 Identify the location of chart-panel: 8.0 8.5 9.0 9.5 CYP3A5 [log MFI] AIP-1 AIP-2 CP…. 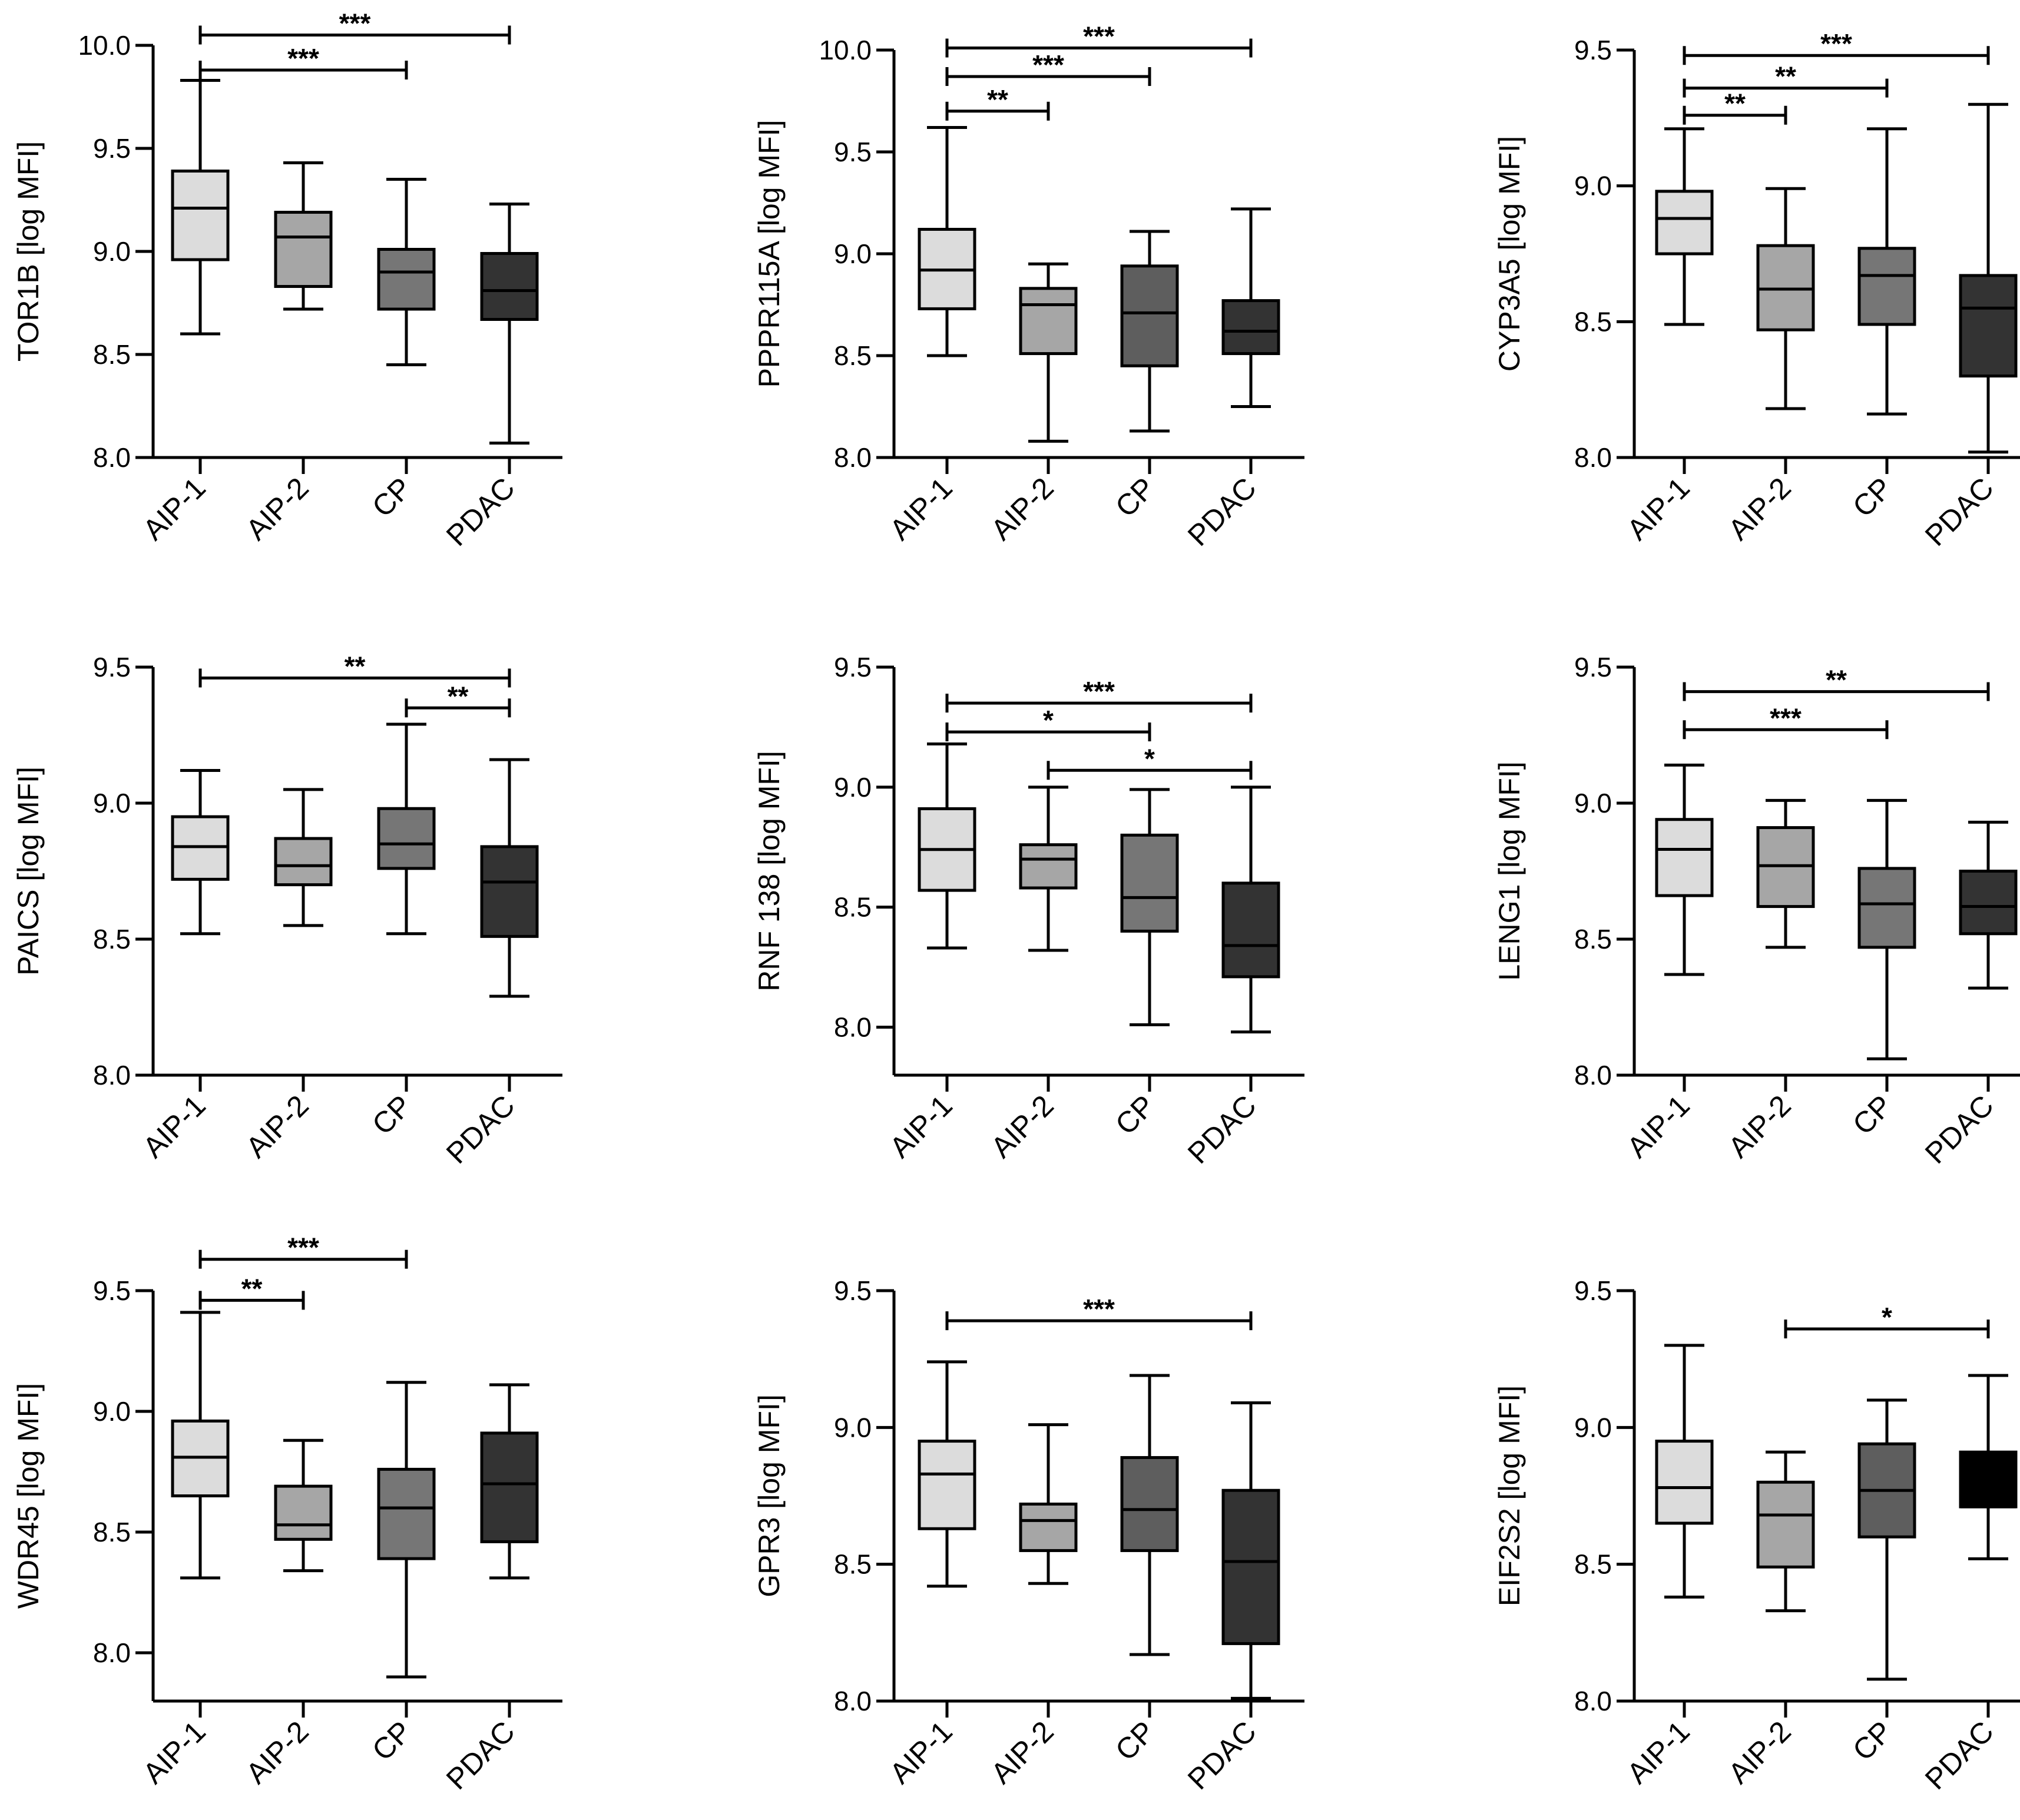
(1756, 290).